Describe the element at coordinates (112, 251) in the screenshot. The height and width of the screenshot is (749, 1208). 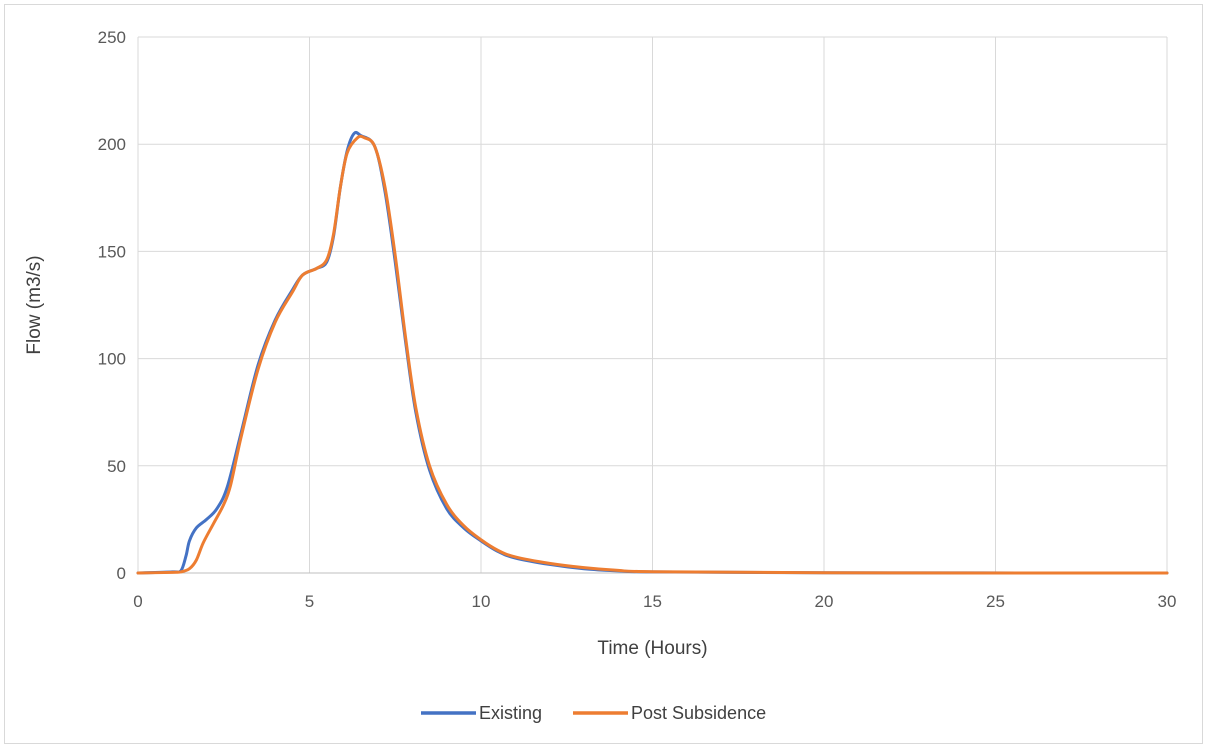
I see `y-tick-label: 150` at that location.